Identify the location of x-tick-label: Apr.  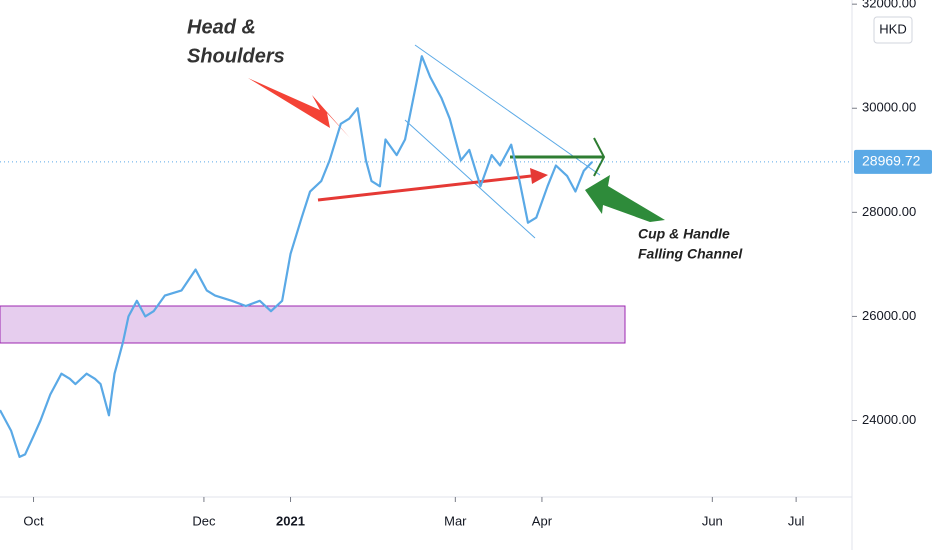
(542, 520).